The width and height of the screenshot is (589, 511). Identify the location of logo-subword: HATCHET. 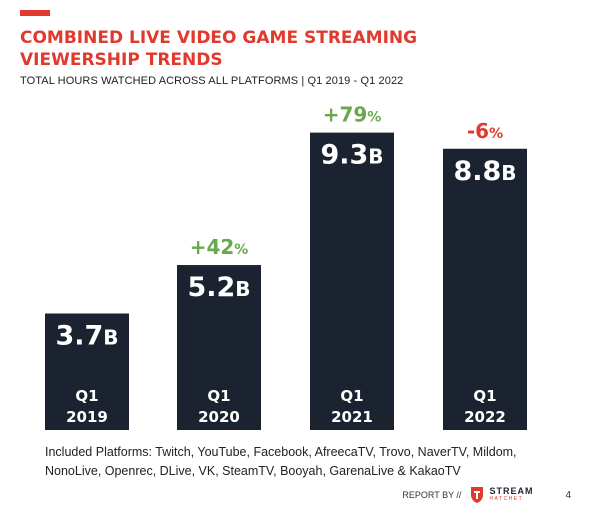
(506, 499).